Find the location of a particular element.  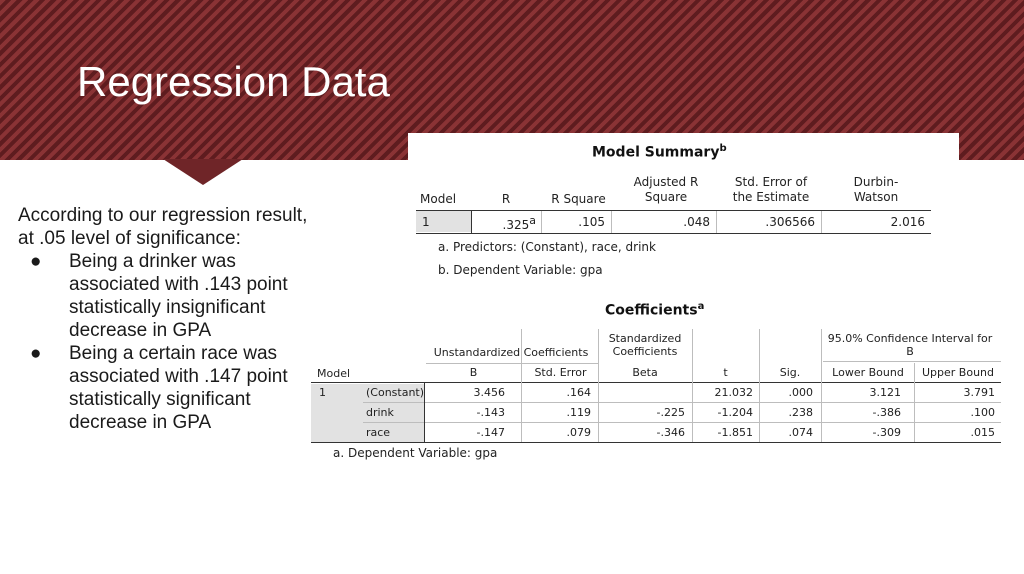

cell-r: .325a is located at coordinates (519, 223).